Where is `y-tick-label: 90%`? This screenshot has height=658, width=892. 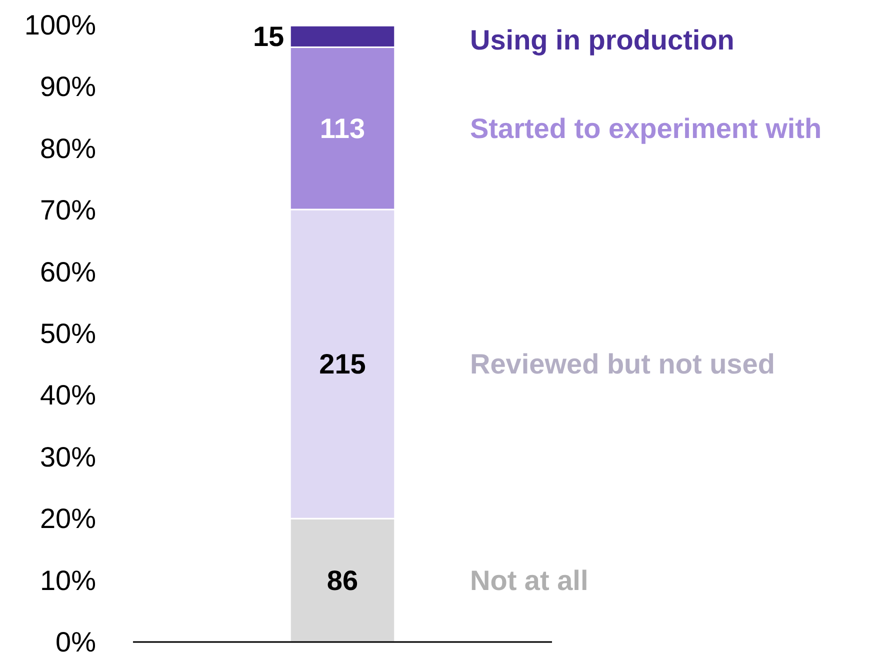
y-tick-label: 90% is located at coordinates (68, 86).